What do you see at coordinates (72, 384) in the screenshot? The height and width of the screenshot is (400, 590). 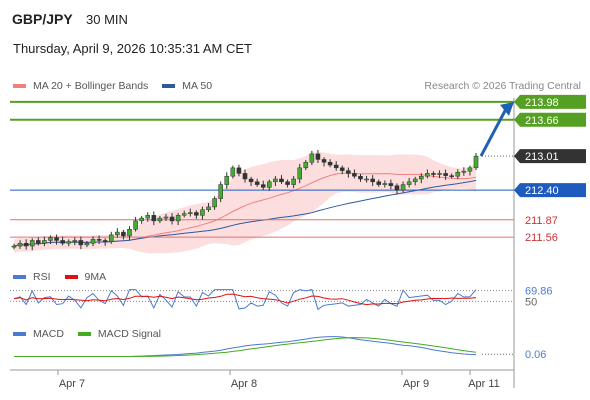 I see `x-tick-label: Apr 7` at bounding box center [72, 384].